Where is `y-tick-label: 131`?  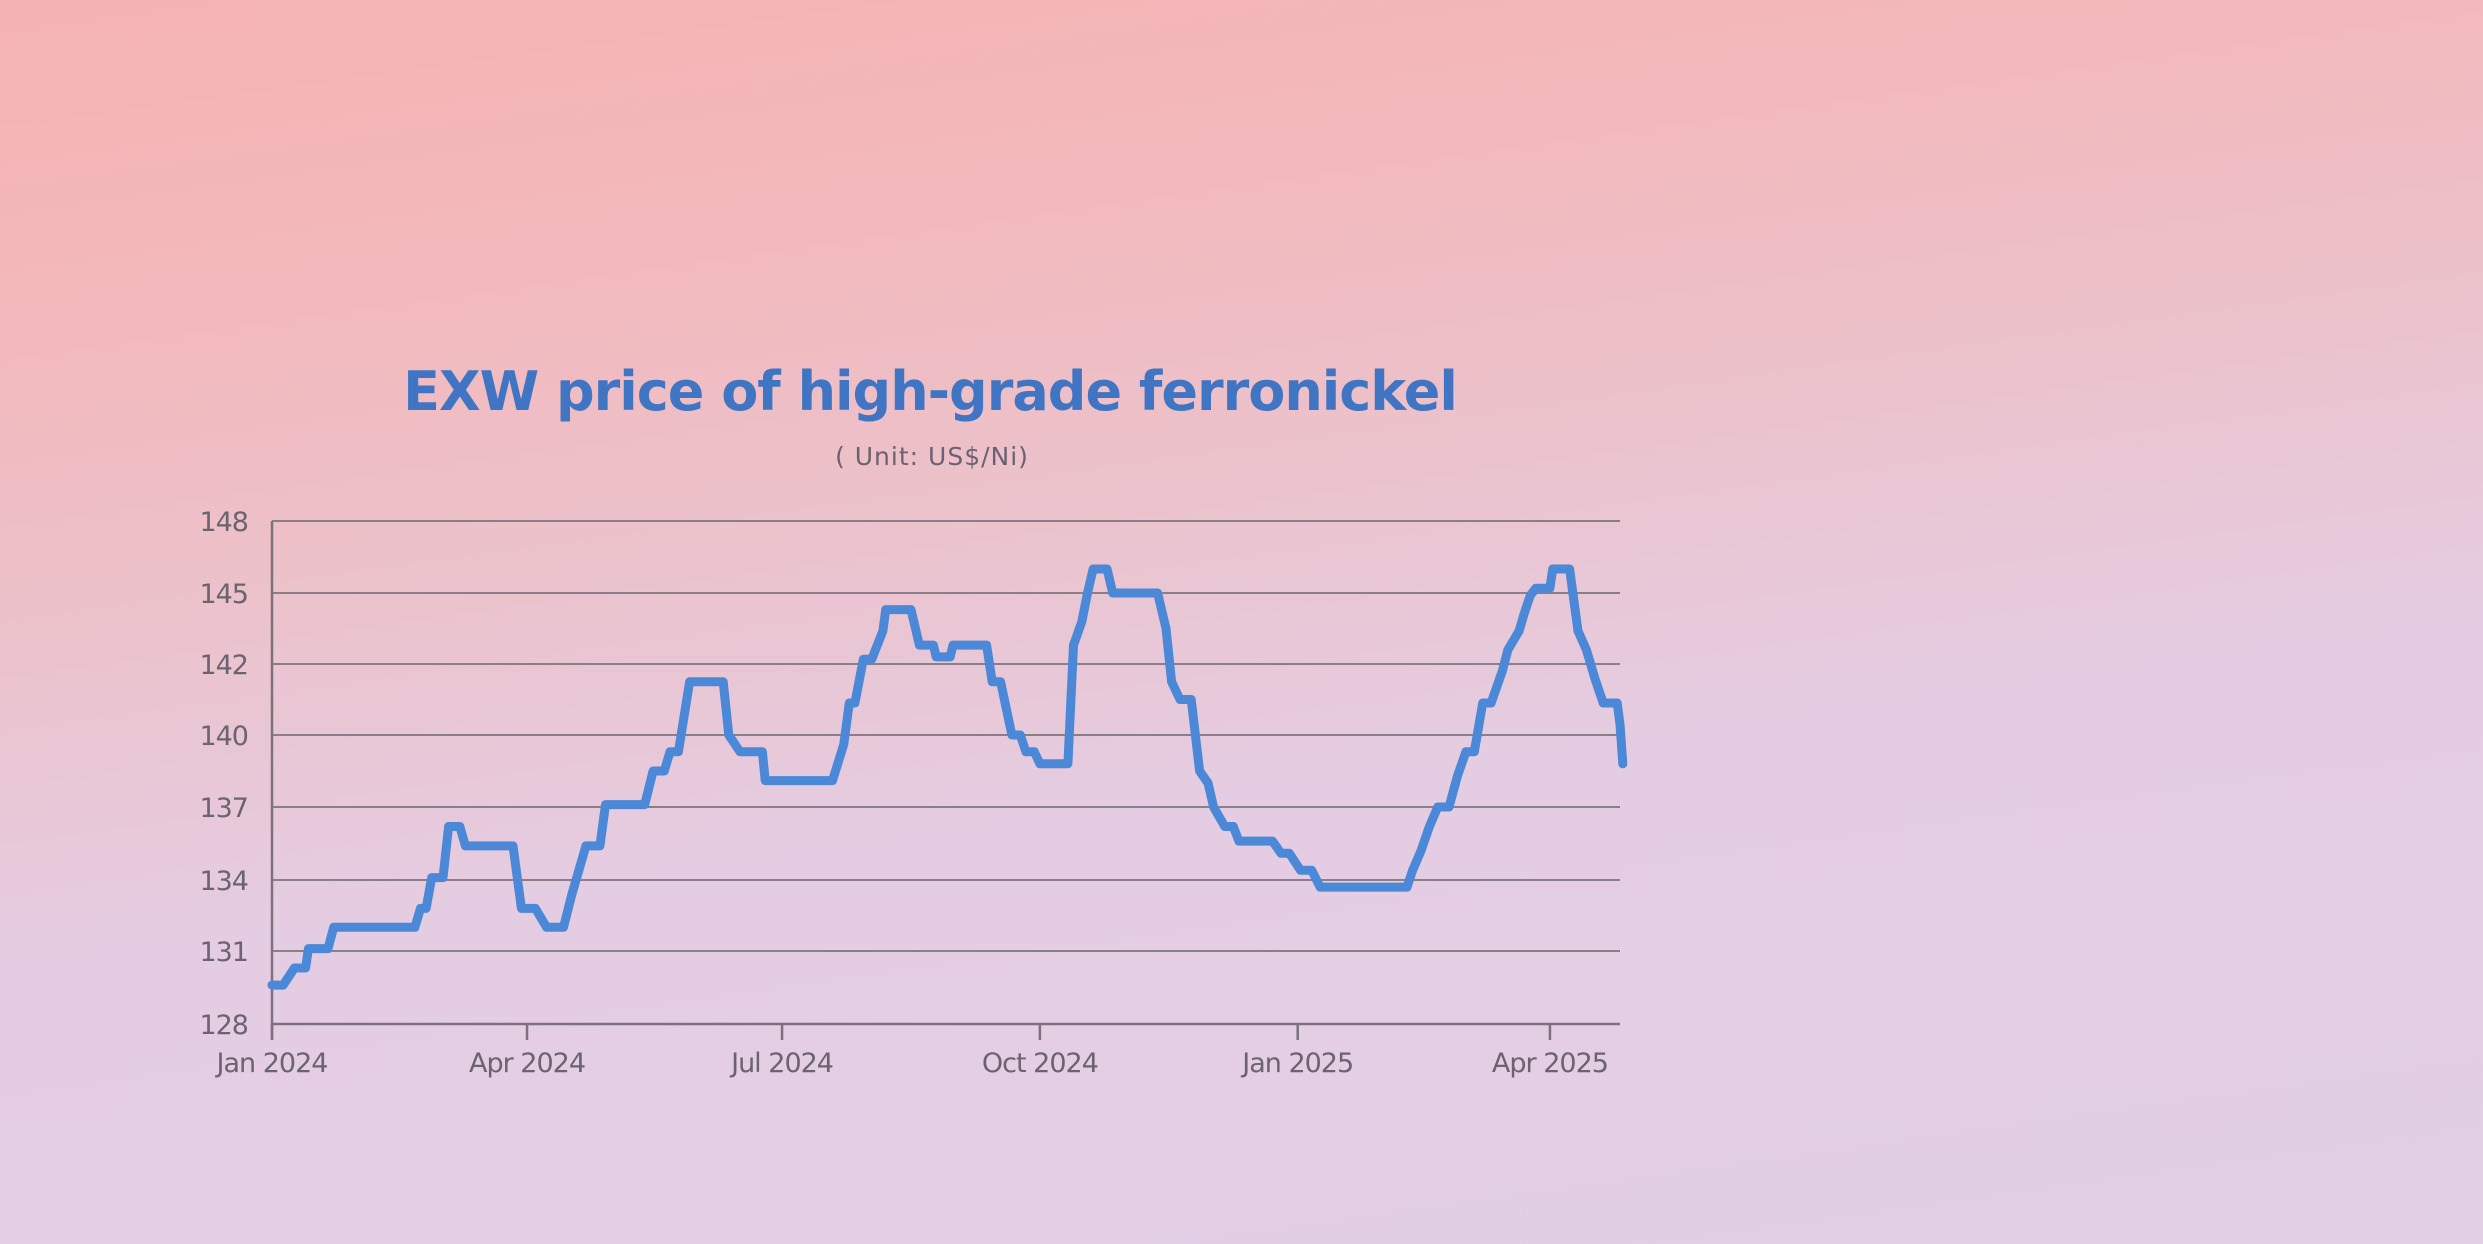 y-tick-label: 131 is located at coordinates (223, 952).